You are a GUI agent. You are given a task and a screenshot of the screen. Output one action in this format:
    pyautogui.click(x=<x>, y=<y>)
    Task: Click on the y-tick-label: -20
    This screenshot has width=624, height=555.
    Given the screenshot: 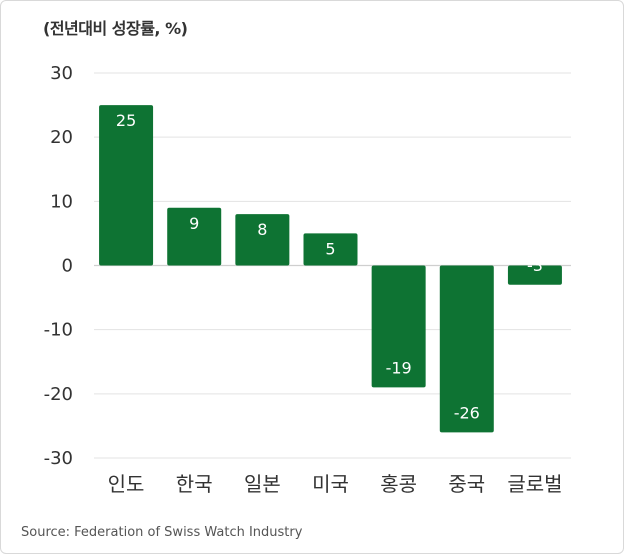 What is the action you would take?
    pyautogui.click(x=58, y=394)
    